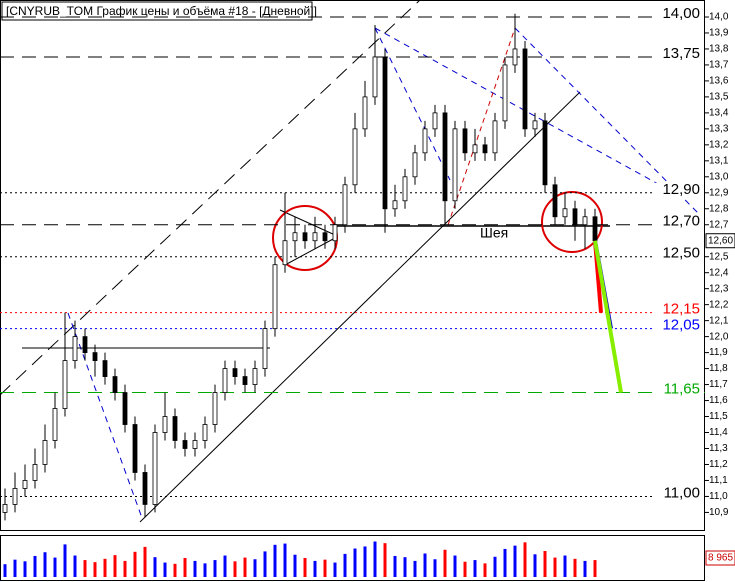  What do you see at coordinates (719, 33) in the screenshot?
I see `y-tick-label: 13,9` at bounding box center [719, 33].